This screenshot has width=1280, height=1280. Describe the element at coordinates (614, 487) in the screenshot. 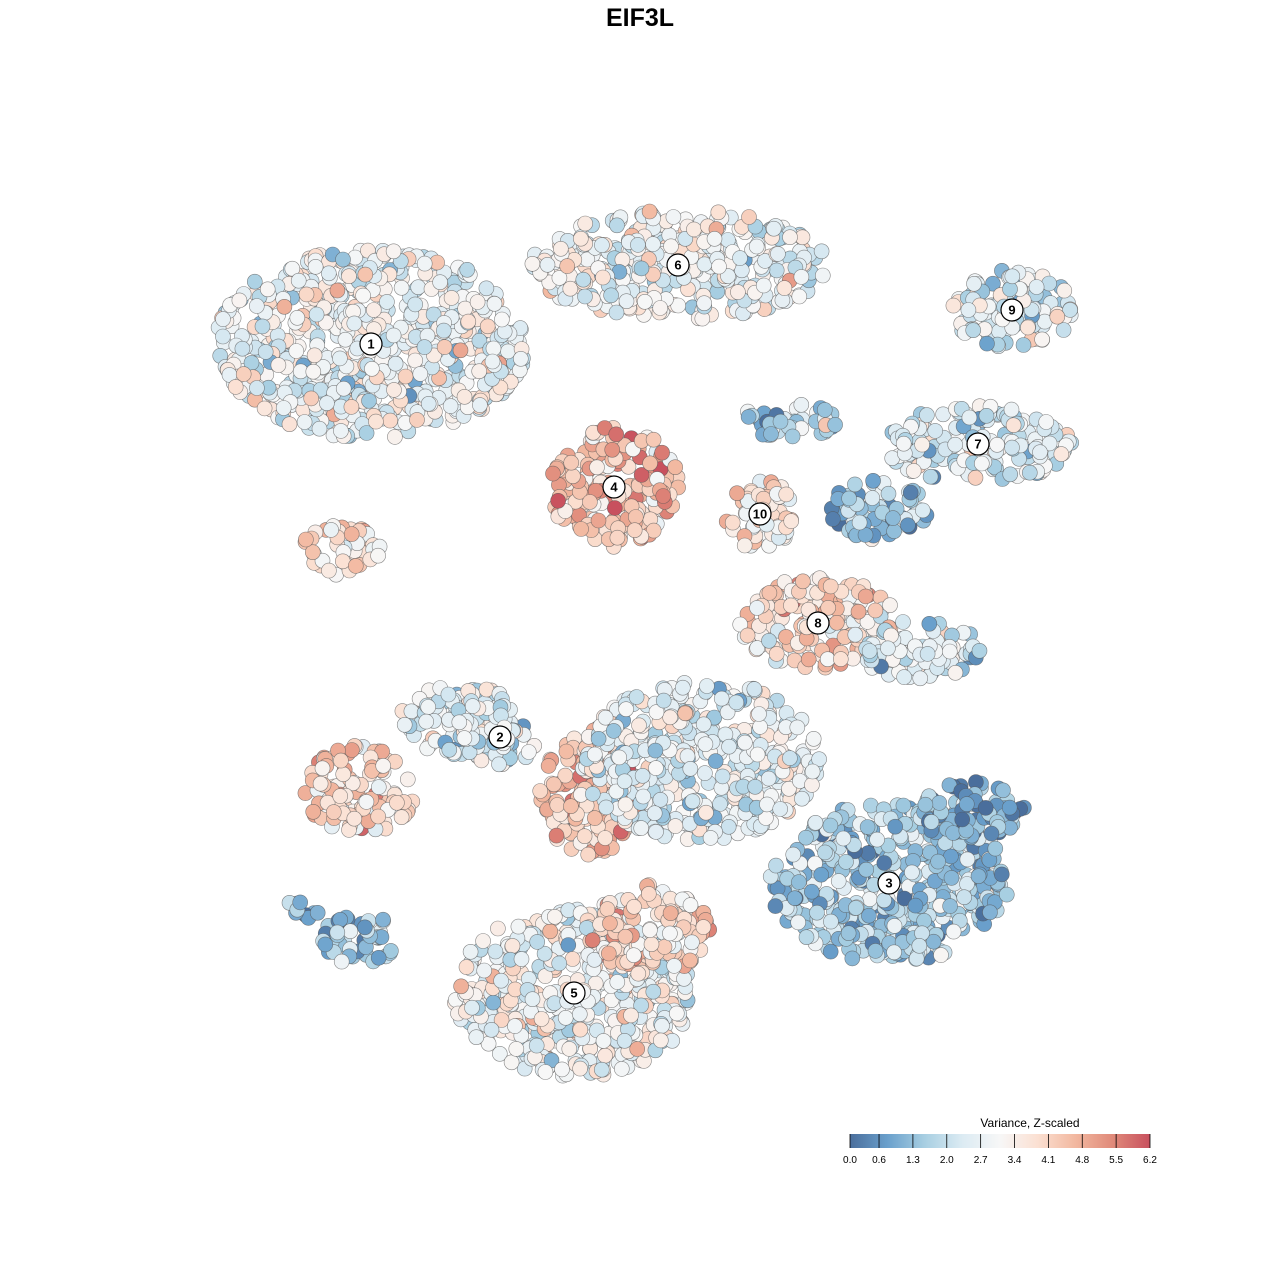

I see `cluster-label-text: 4` at that location.